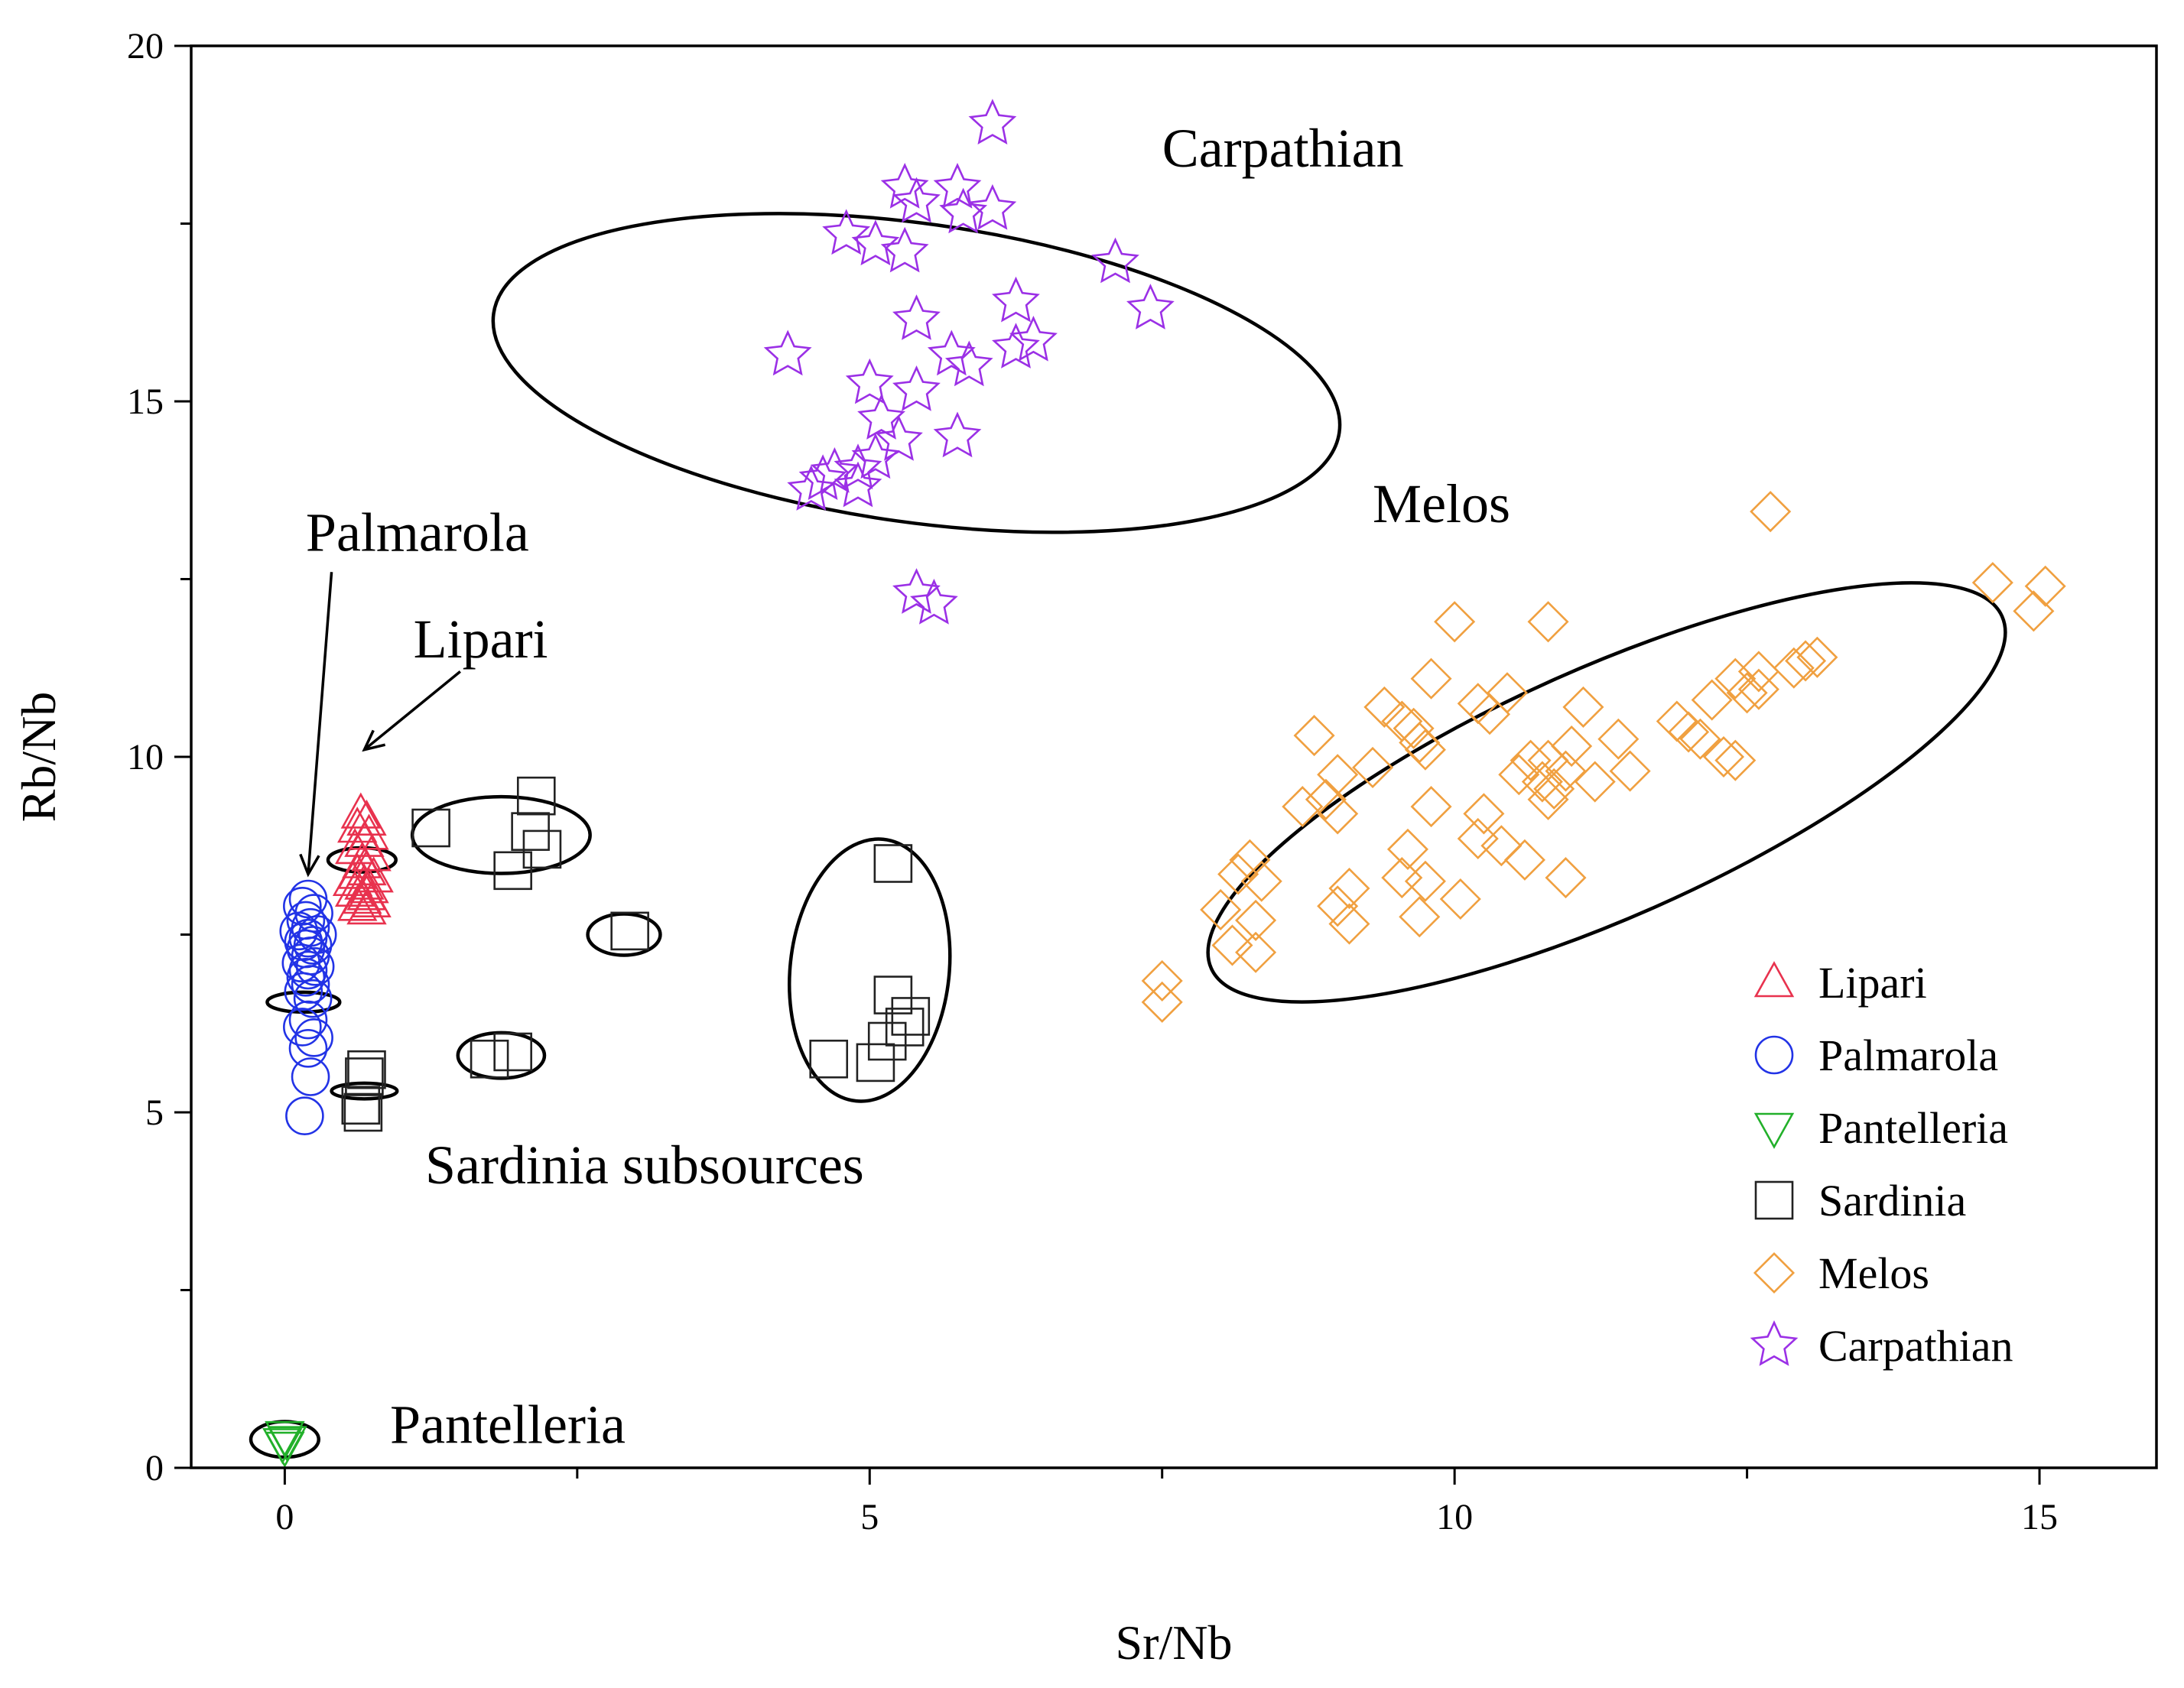 This screenshot has width=2184, height=1688. Describe the element at coordinates (154, 1112) in the screenshot. I see `y-tick-label: 5` at that location.